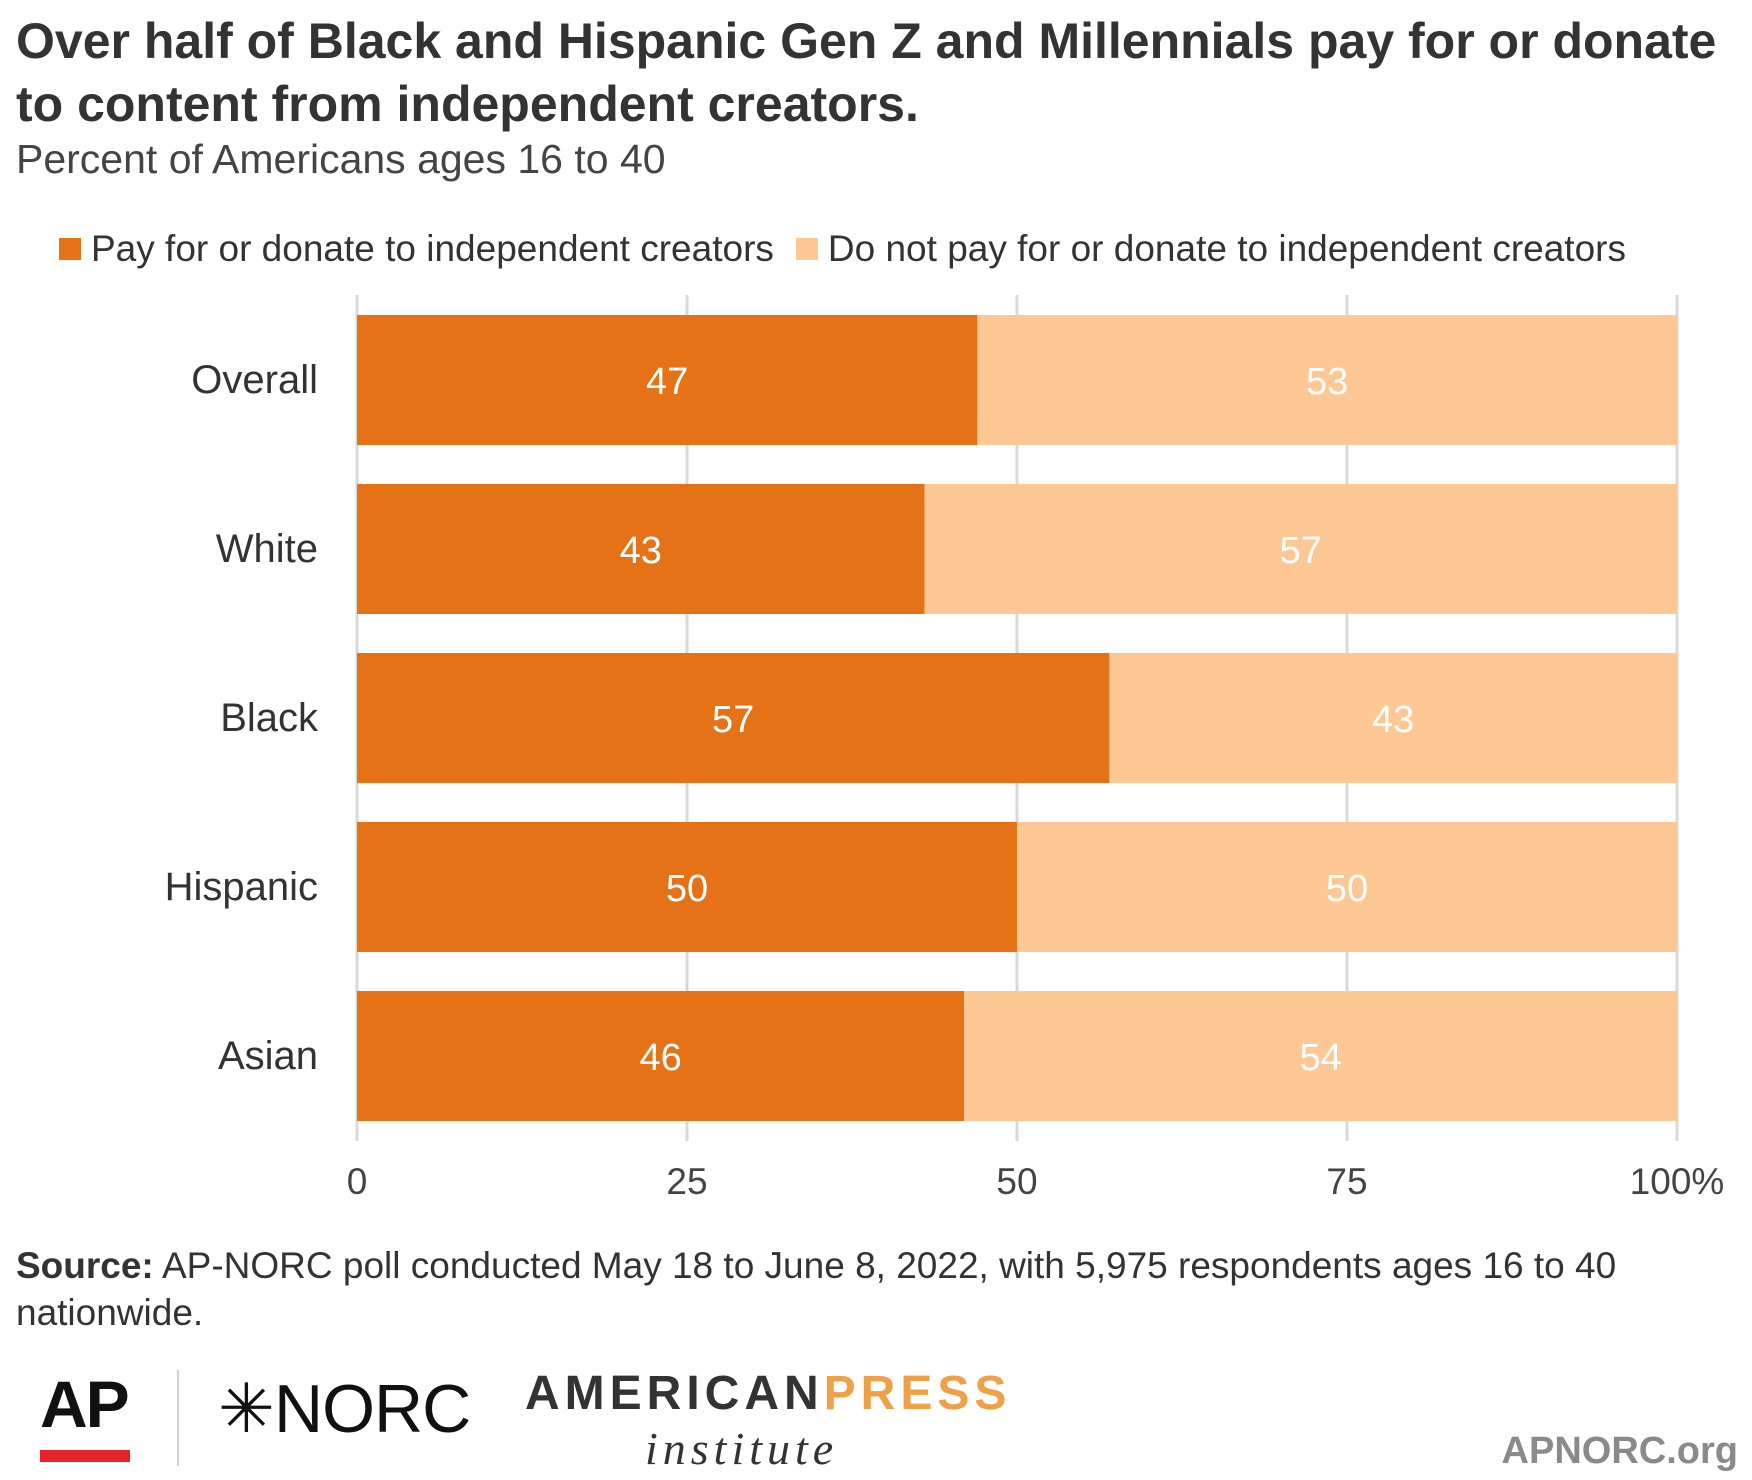  What do you see at coordinates (1346, 1181) in the screenshot?
I see `x-tick-label: 75` at bounding box center [1346, 1181].